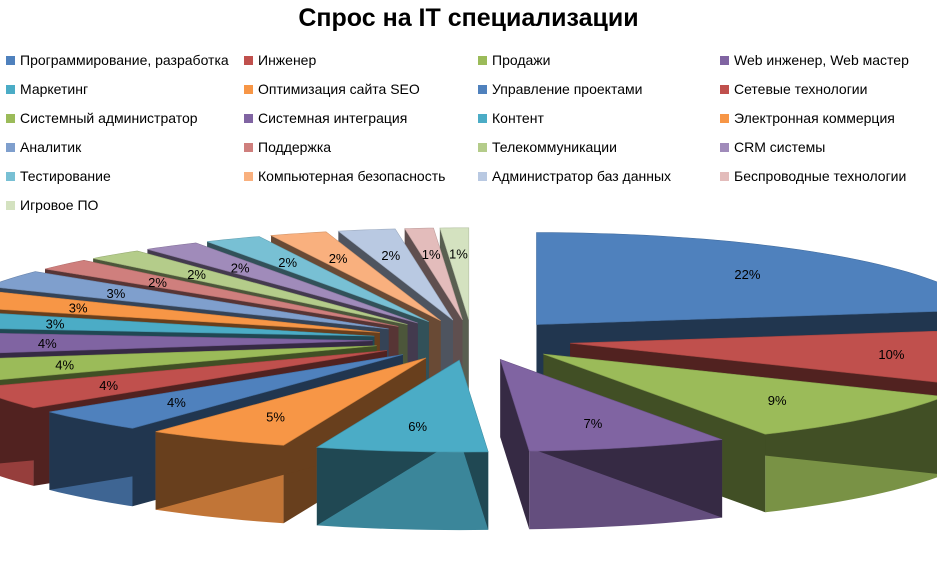 Image resolution: width=937 pixels, height=566 pixels. I want to click on legend-item: Компьютерная безопасность, so click(344, 176).